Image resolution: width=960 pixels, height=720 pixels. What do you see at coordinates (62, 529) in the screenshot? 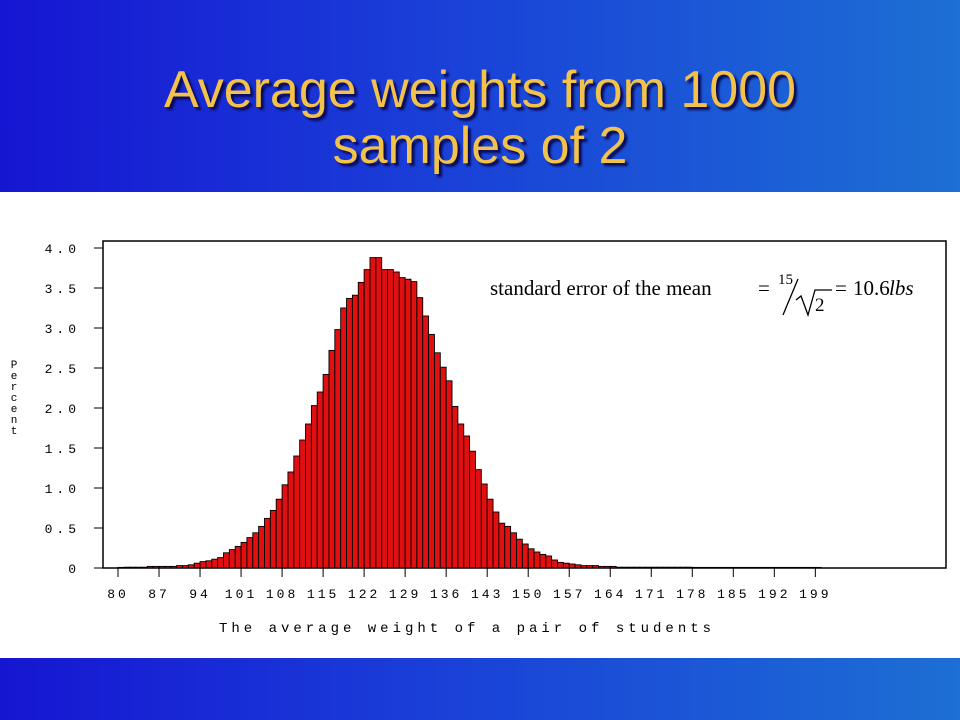
I see `y-tick-label: 0.5` at bounding box center [62, 529].